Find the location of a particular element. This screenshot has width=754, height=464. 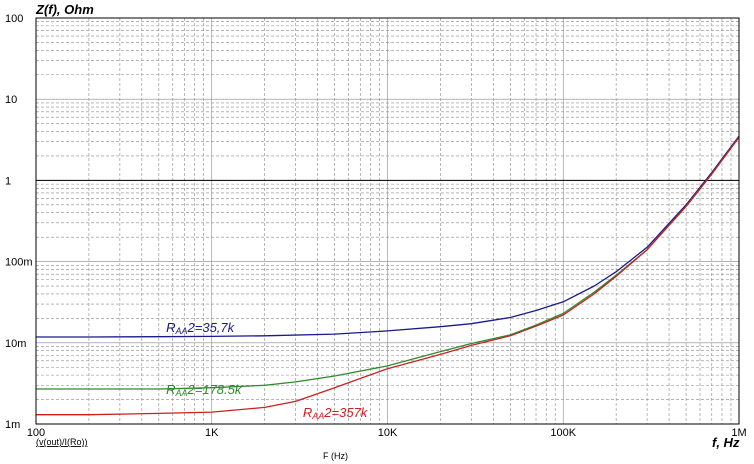

y-tick-label: 1m is located at coordinates (12, 425).